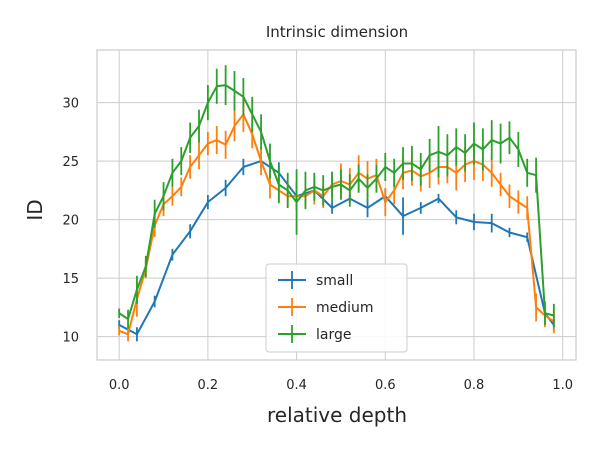 This screenshot has height=450, width=600. What do you see at coordinates (334, 281) in the screenshot?
I see `legend-label-small: small` at bounding box center [334, 281].